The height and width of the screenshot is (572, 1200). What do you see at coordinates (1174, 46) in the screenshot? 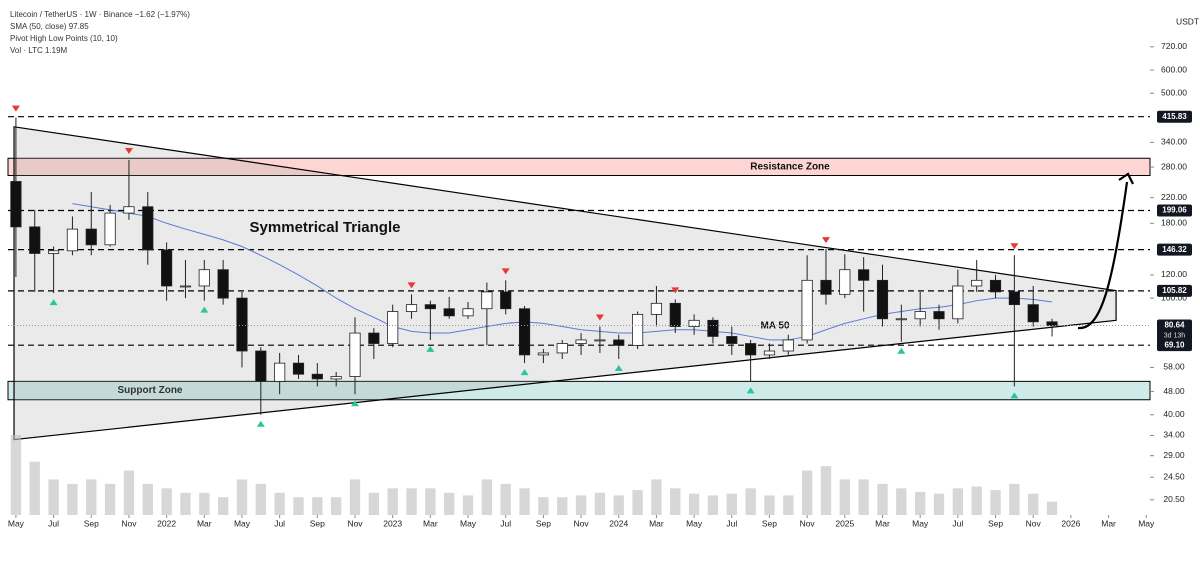
I see `y-tick-label: 720.00` at bounding box center [1174, 46].